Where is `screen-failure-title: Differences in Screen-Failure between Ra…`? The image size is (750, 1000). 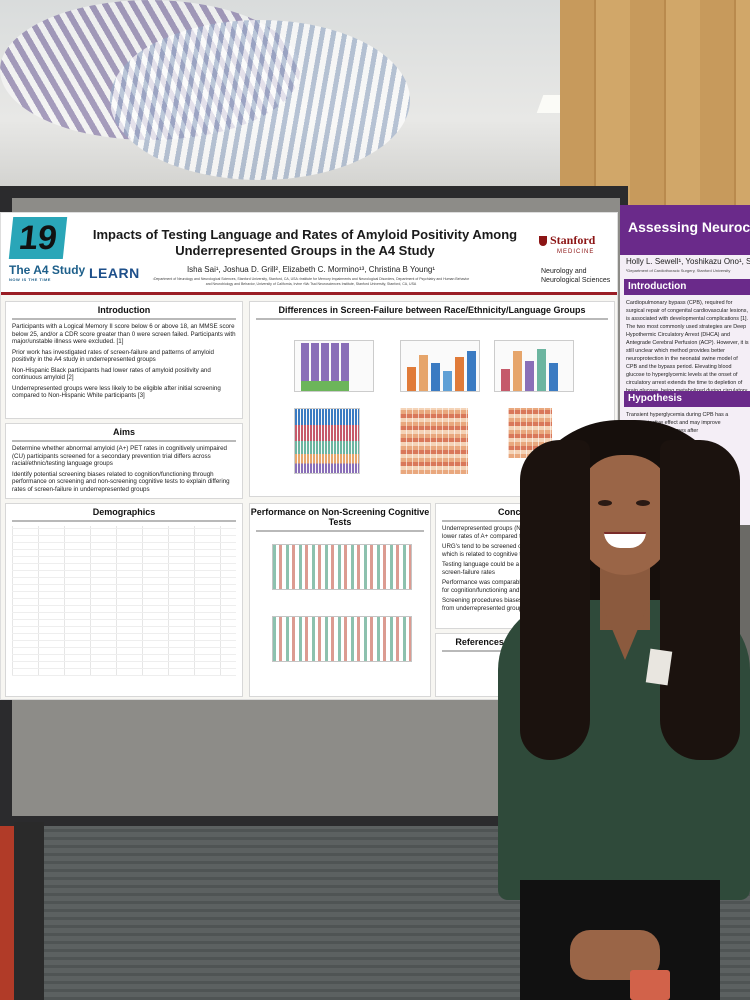 screen-failure-title: Differences in Screen-Failure between Ra… is located at coordinates (432, 310).